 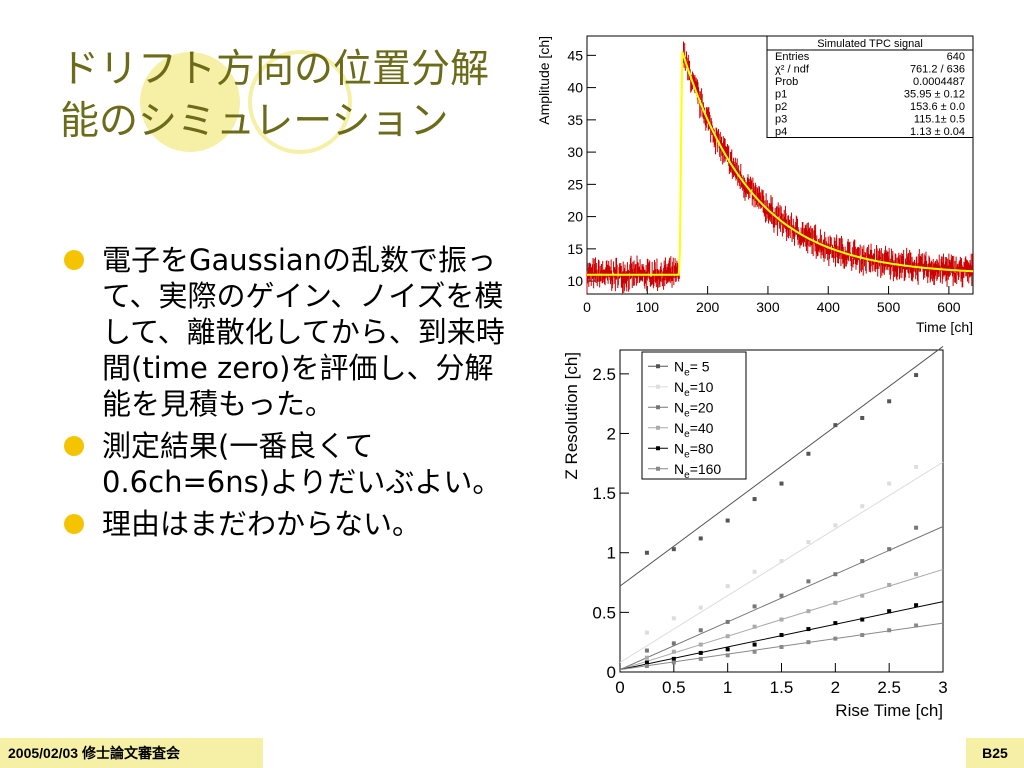 I want to click on stats-row-label: Entries, so click(x=792, y=57).